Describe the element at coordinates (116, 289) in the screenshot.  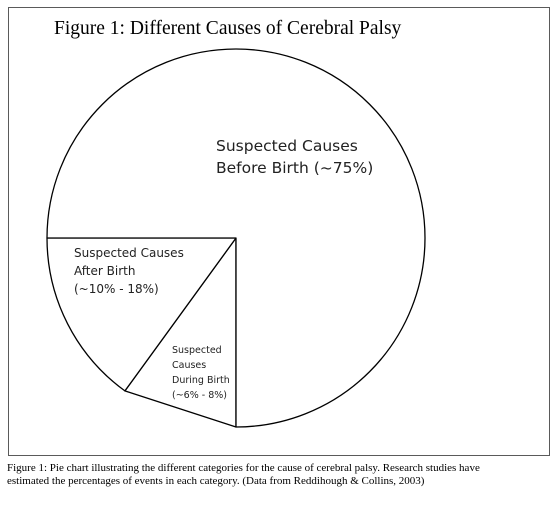
I see `slice-label-line: (~10% - 18%)` at that location.